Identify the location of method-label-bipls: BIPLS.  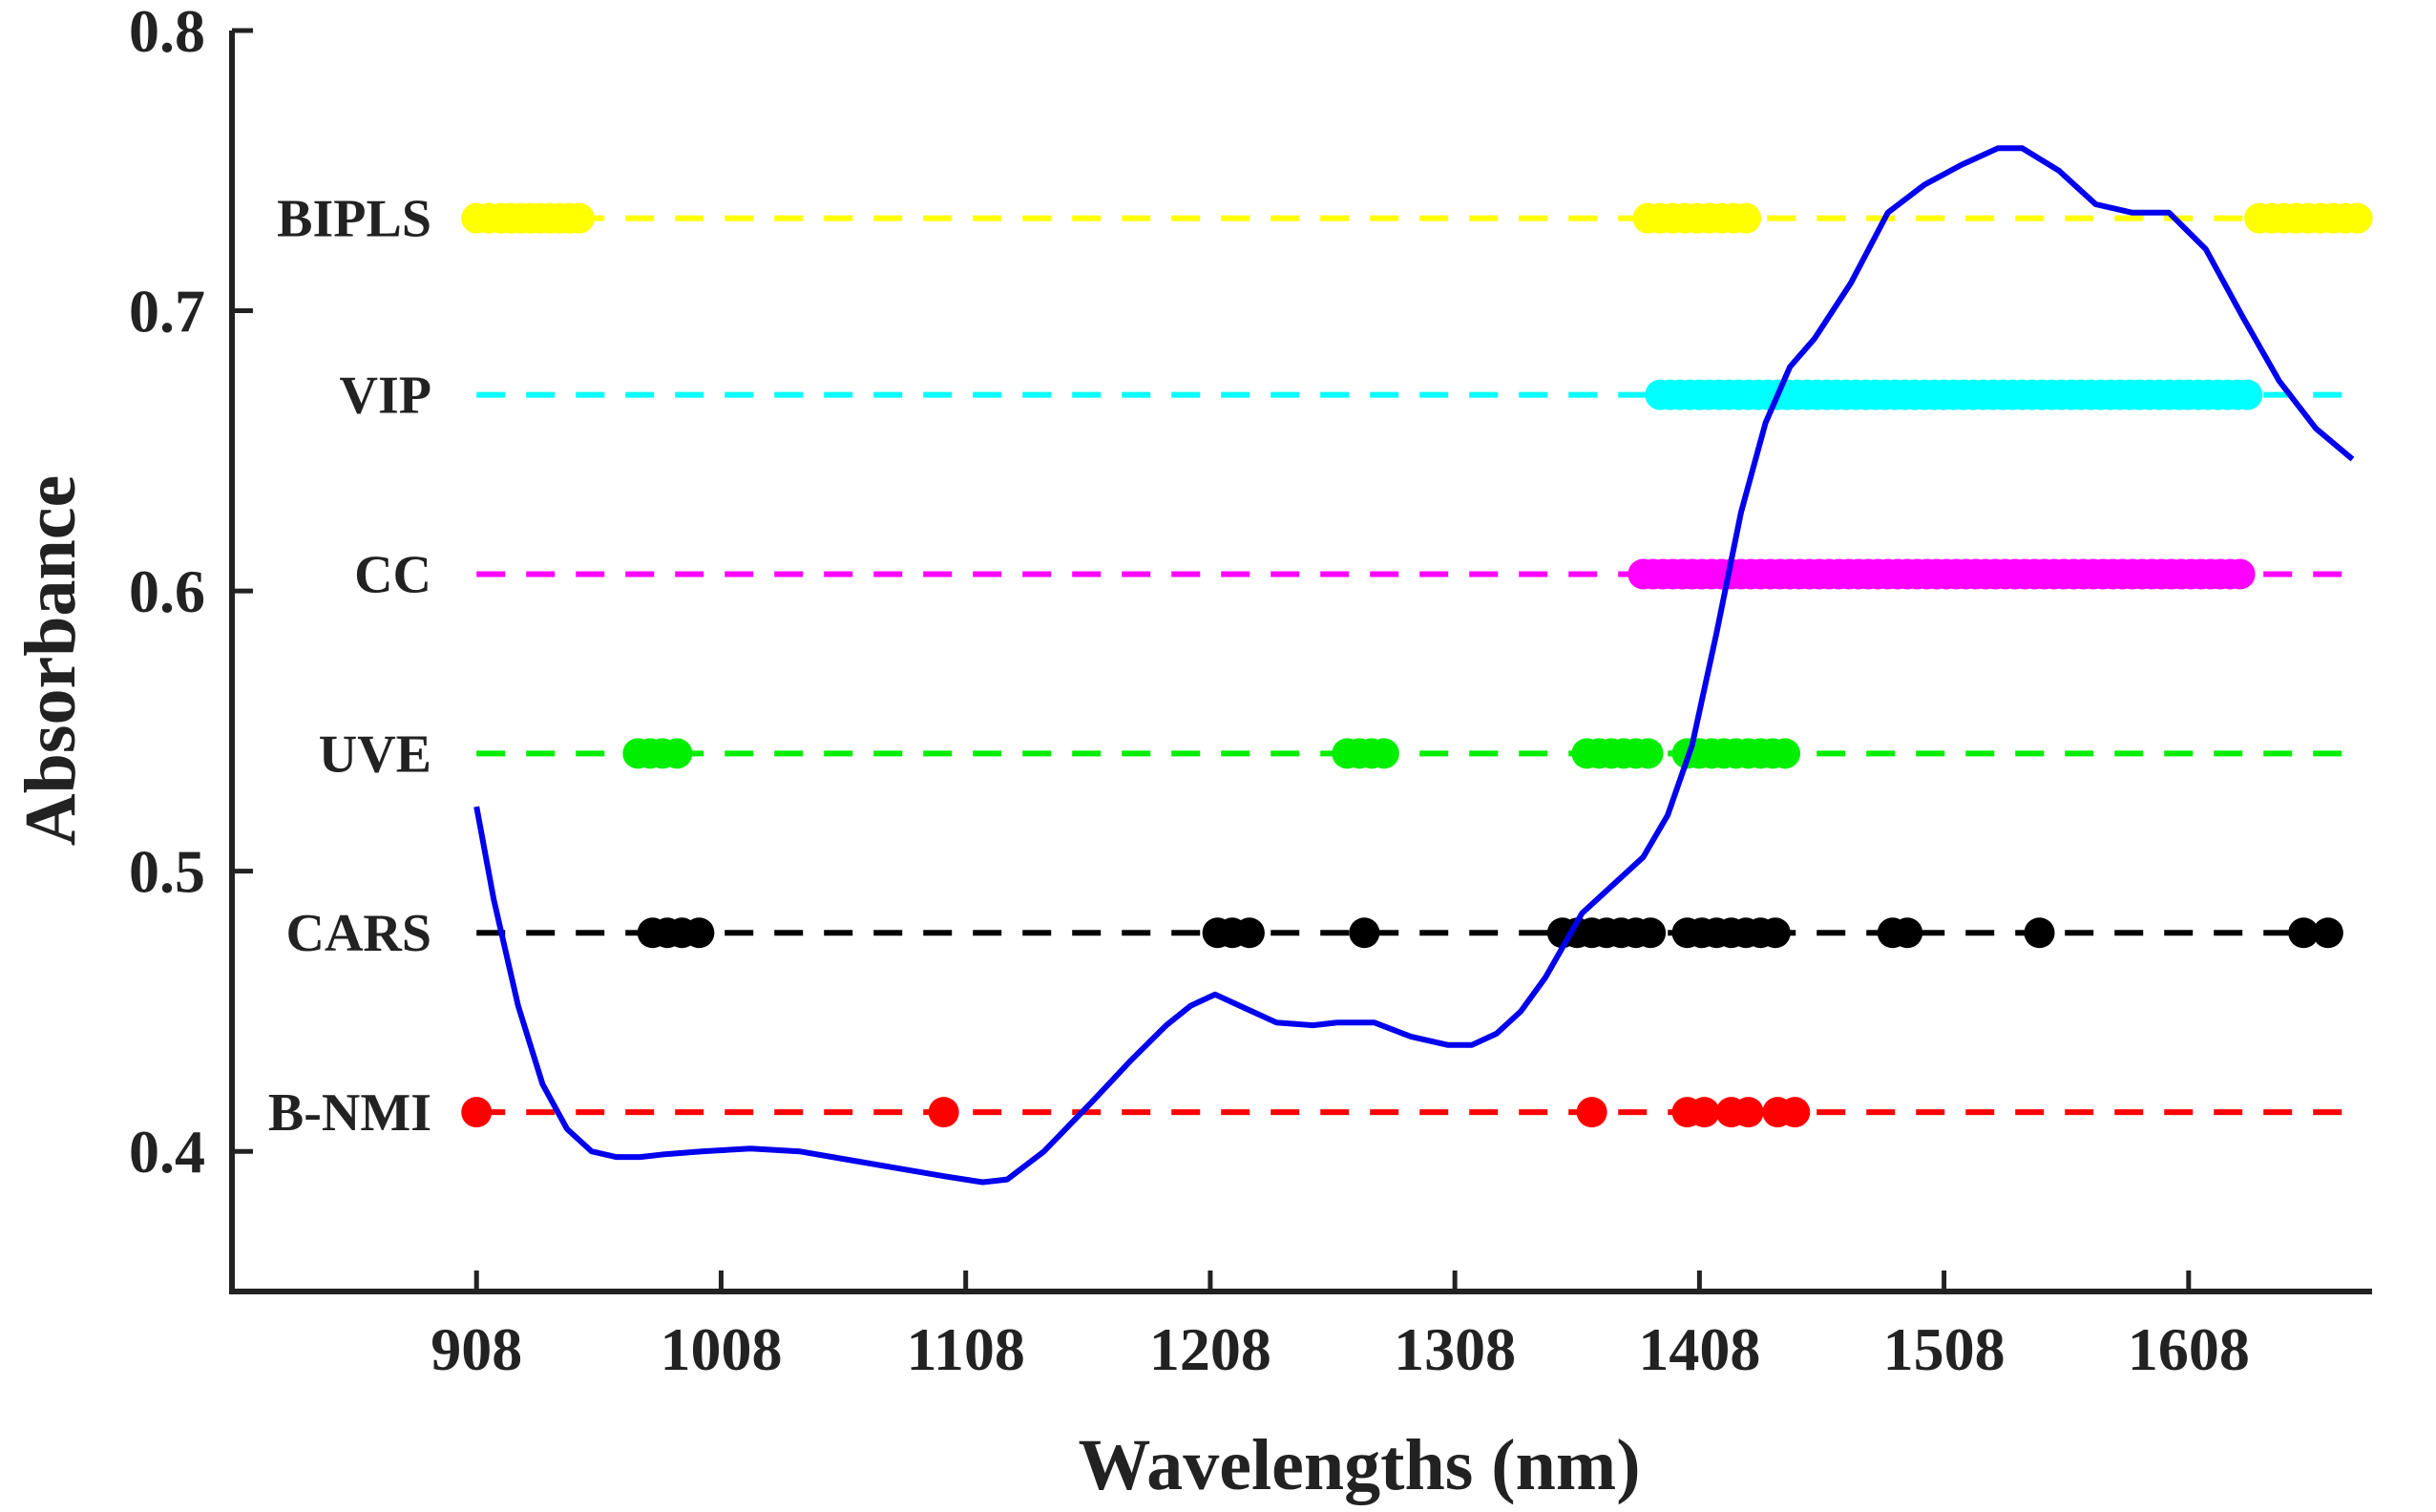
(354, 220).